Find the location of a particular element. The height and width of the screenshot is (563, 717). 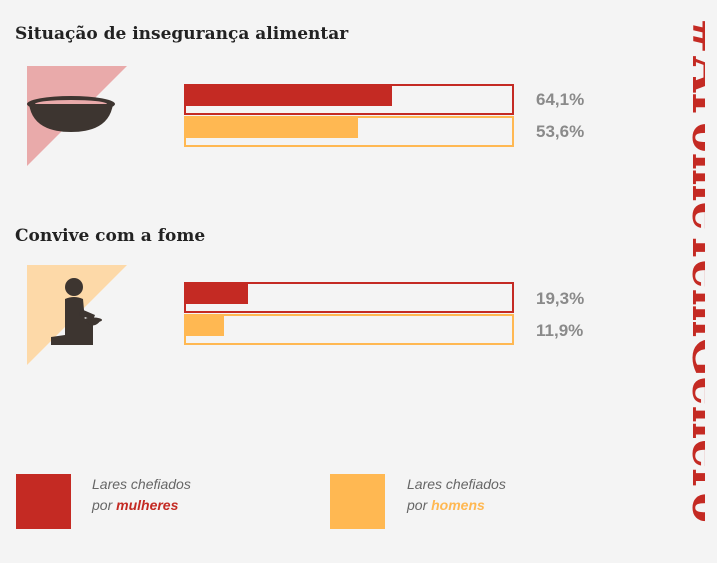

legend-men-prefix: por is located at coordinates (419, 505).